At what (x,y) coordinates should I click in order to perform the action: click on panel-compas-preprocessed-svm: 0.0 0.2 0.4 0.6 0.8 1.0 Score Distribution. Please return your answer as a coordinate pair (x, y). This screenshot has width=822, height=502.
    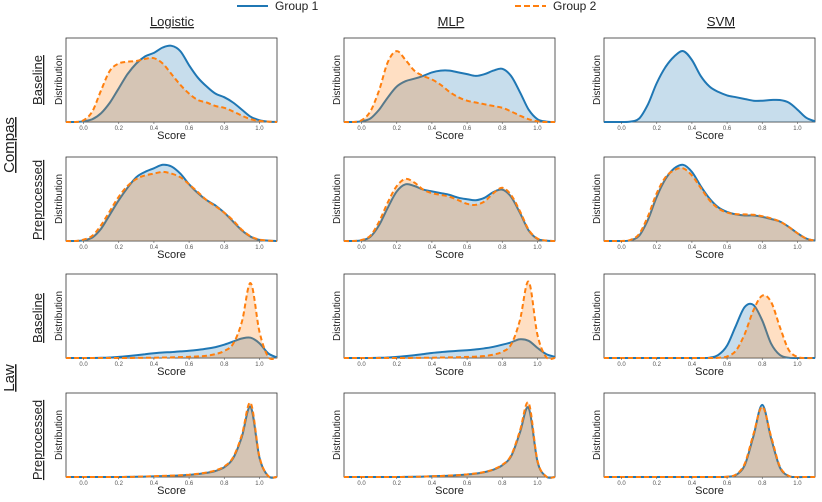
    Looking at the image, I should click on (704, 208).